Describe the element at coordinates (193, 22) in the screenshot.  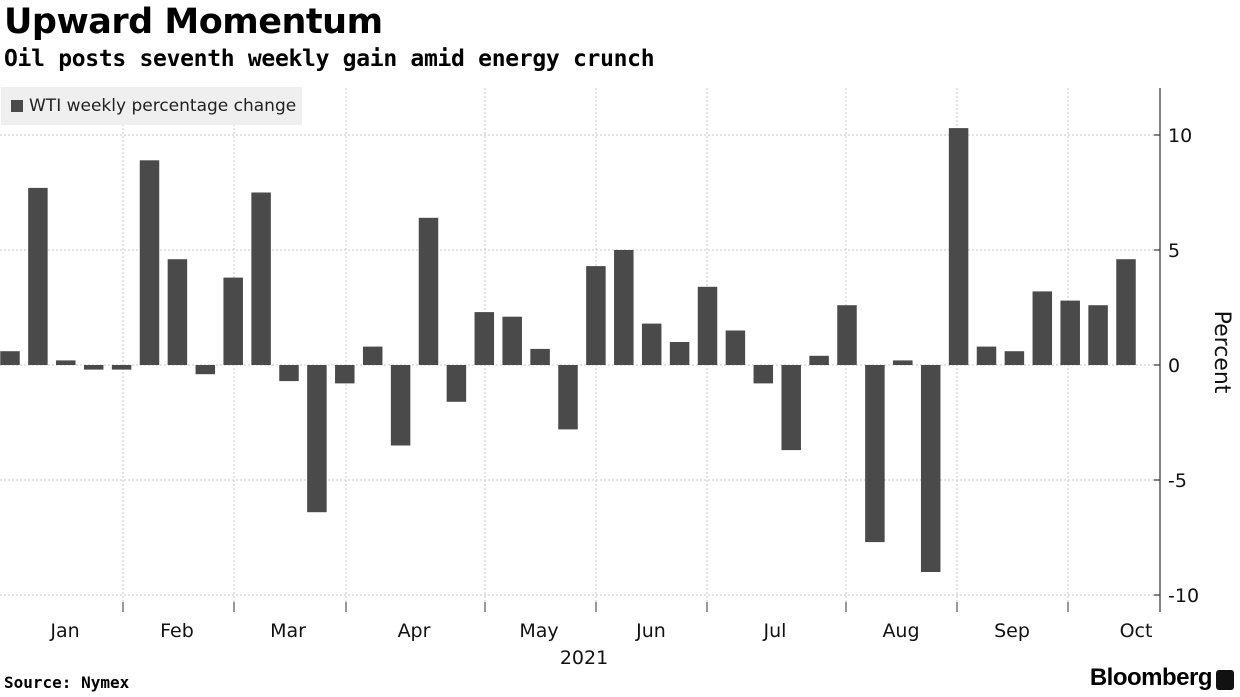
I see `chart-title: Upward Momentum` at that location.